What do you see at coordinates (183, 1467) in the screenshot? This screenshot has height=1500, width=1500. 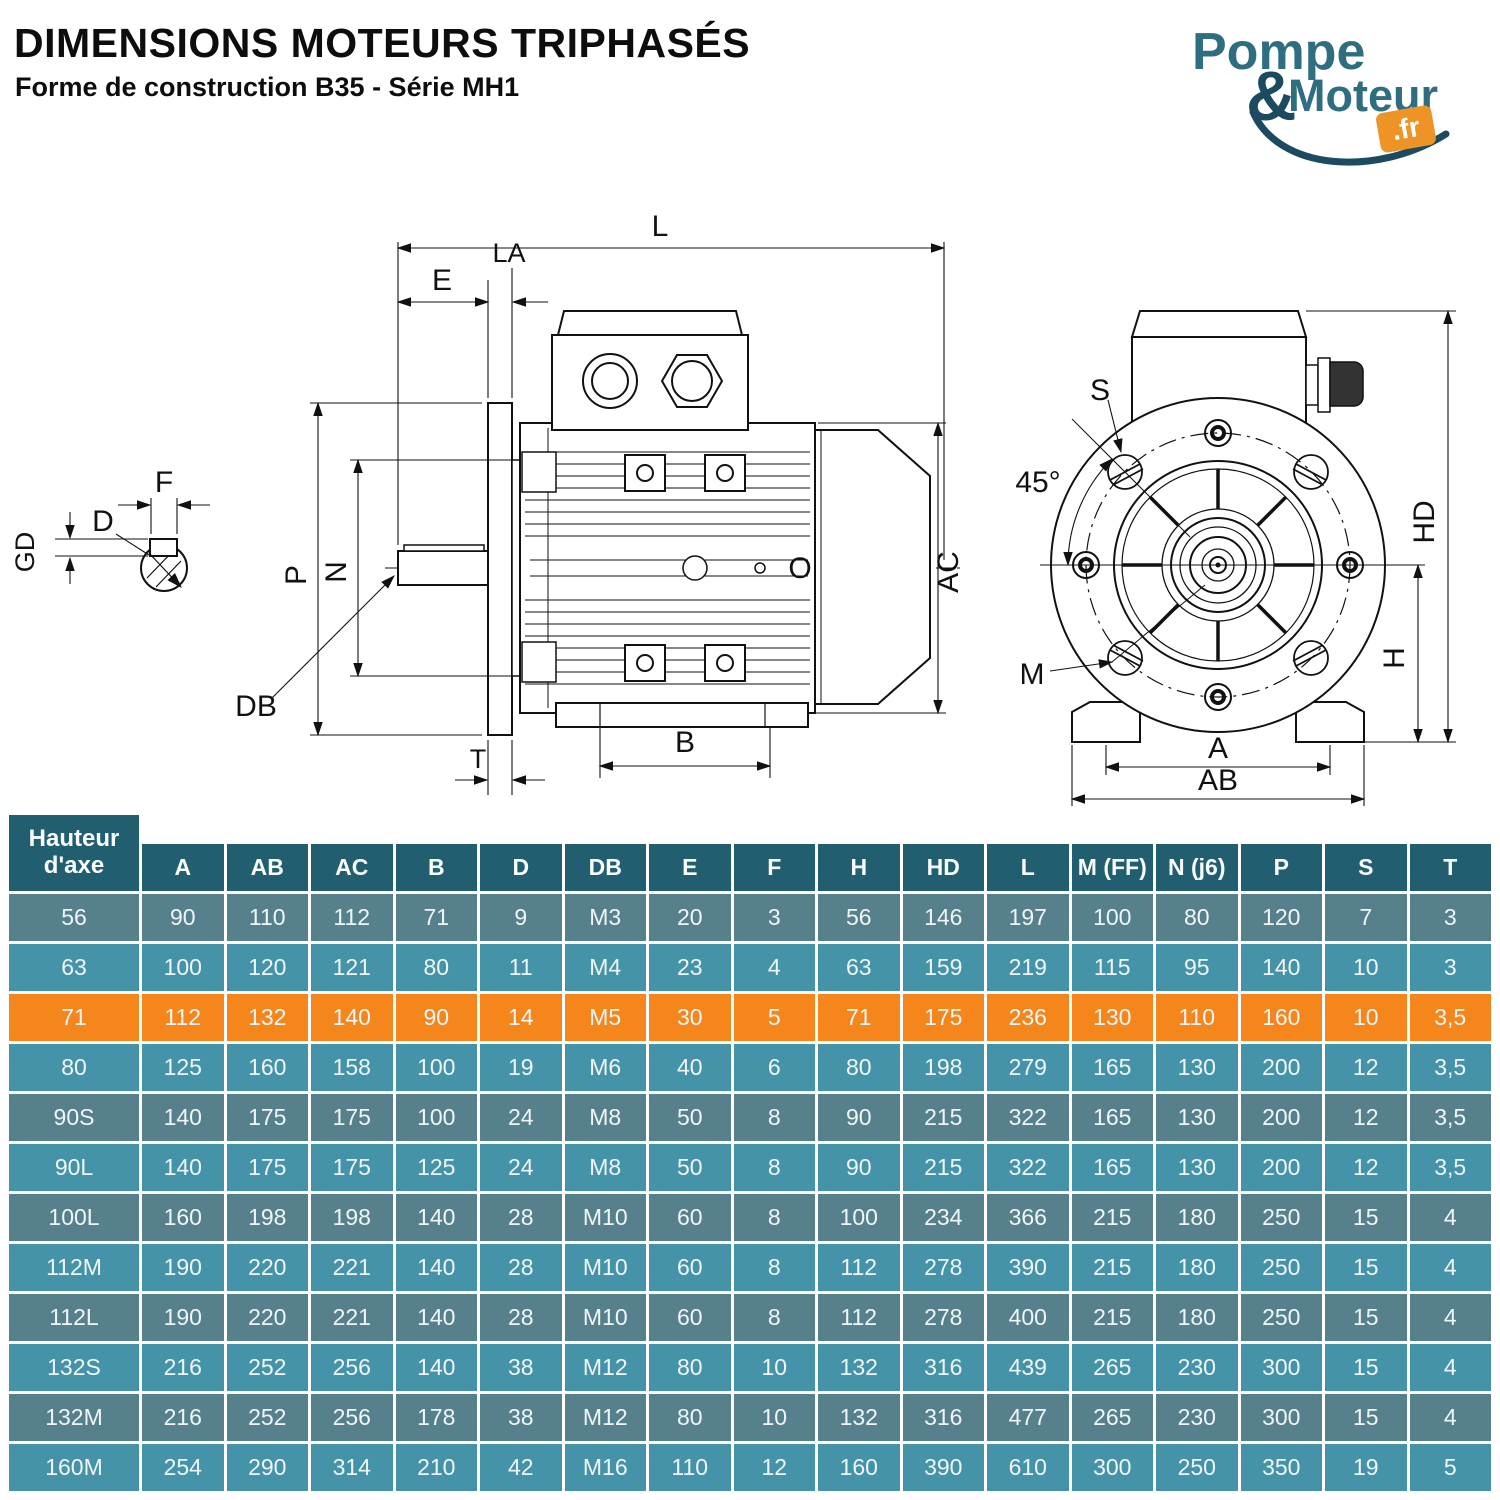 I see `value-cell-A: 254` at bounding box center [183, 1467].